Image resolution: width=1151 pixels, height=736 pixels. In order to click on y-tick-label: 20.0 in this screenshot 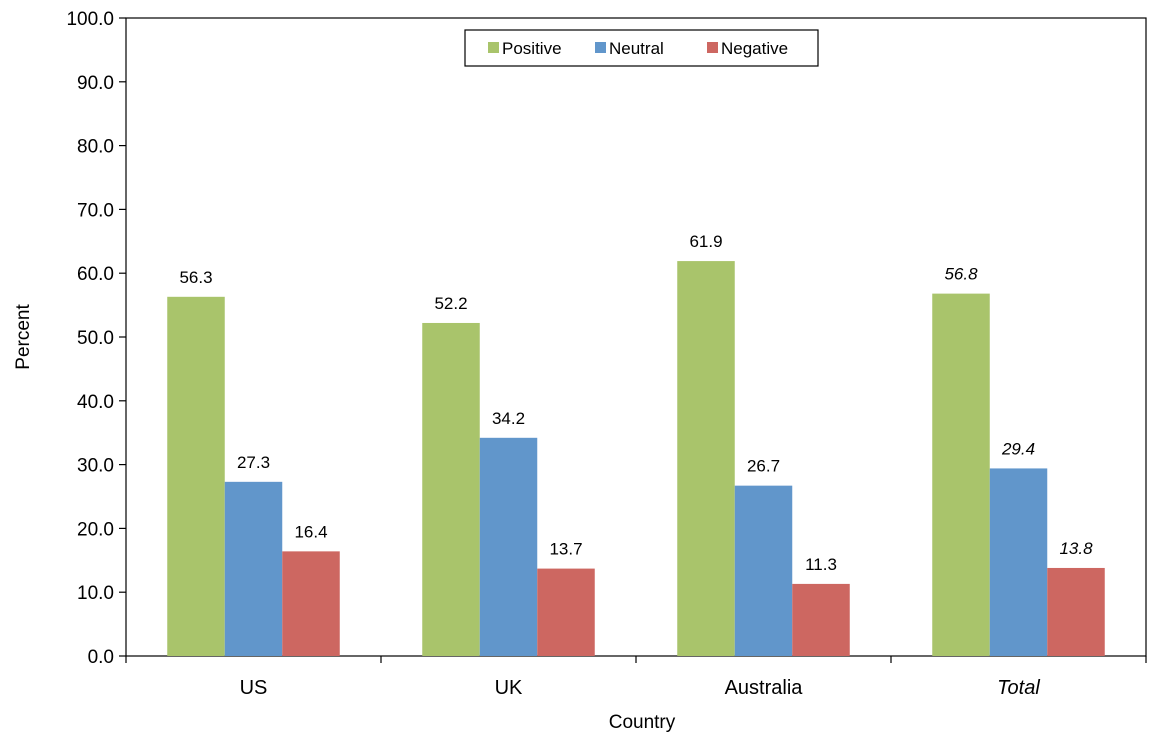, I will do `click(95, 529)`.